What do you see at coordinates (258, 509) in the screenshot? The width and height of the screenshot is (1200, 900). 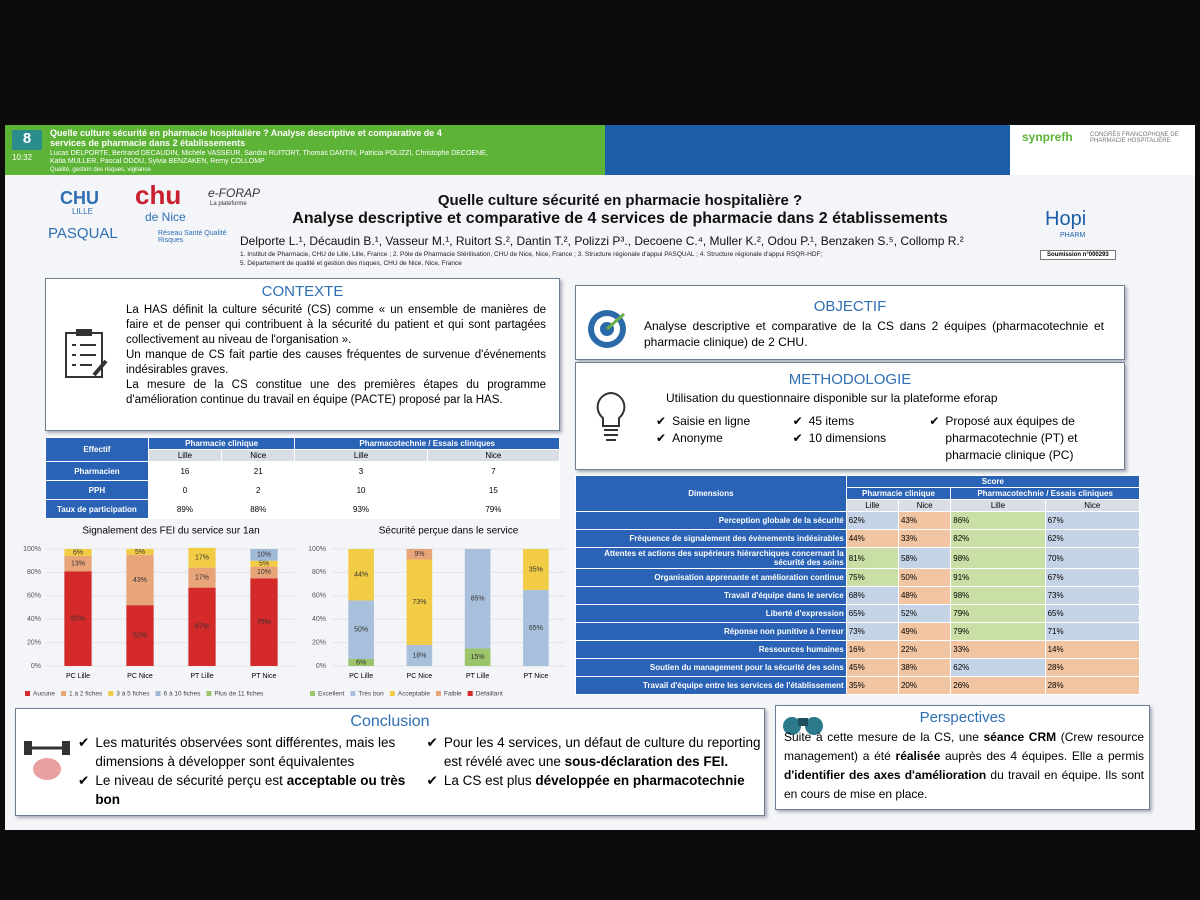 I see `value-cell: 88%` at bounding box center [258, 509].